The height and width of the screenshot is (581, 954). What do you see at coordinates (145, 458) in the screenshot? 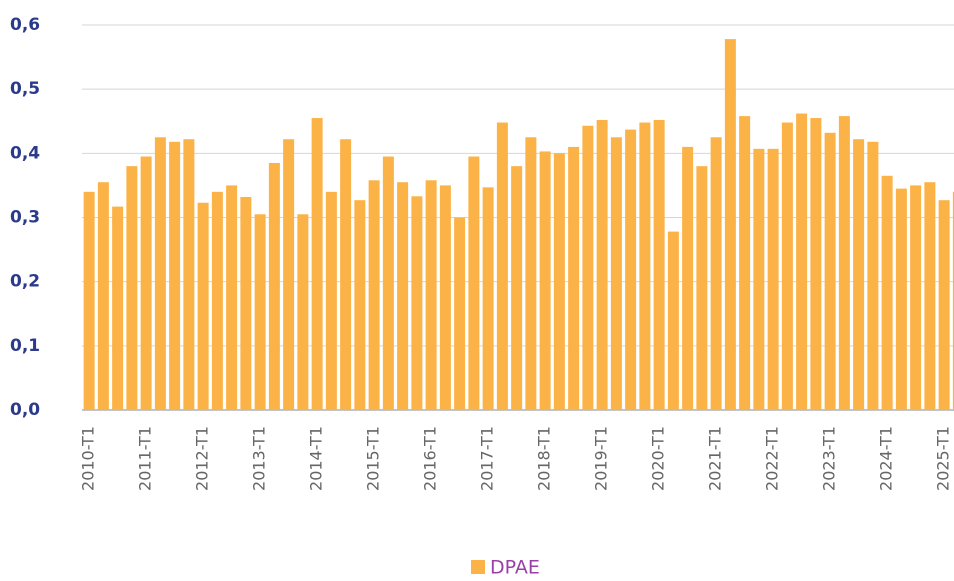
I see `x-tick-label: 2011-T1` at bounding box center [145, 458].